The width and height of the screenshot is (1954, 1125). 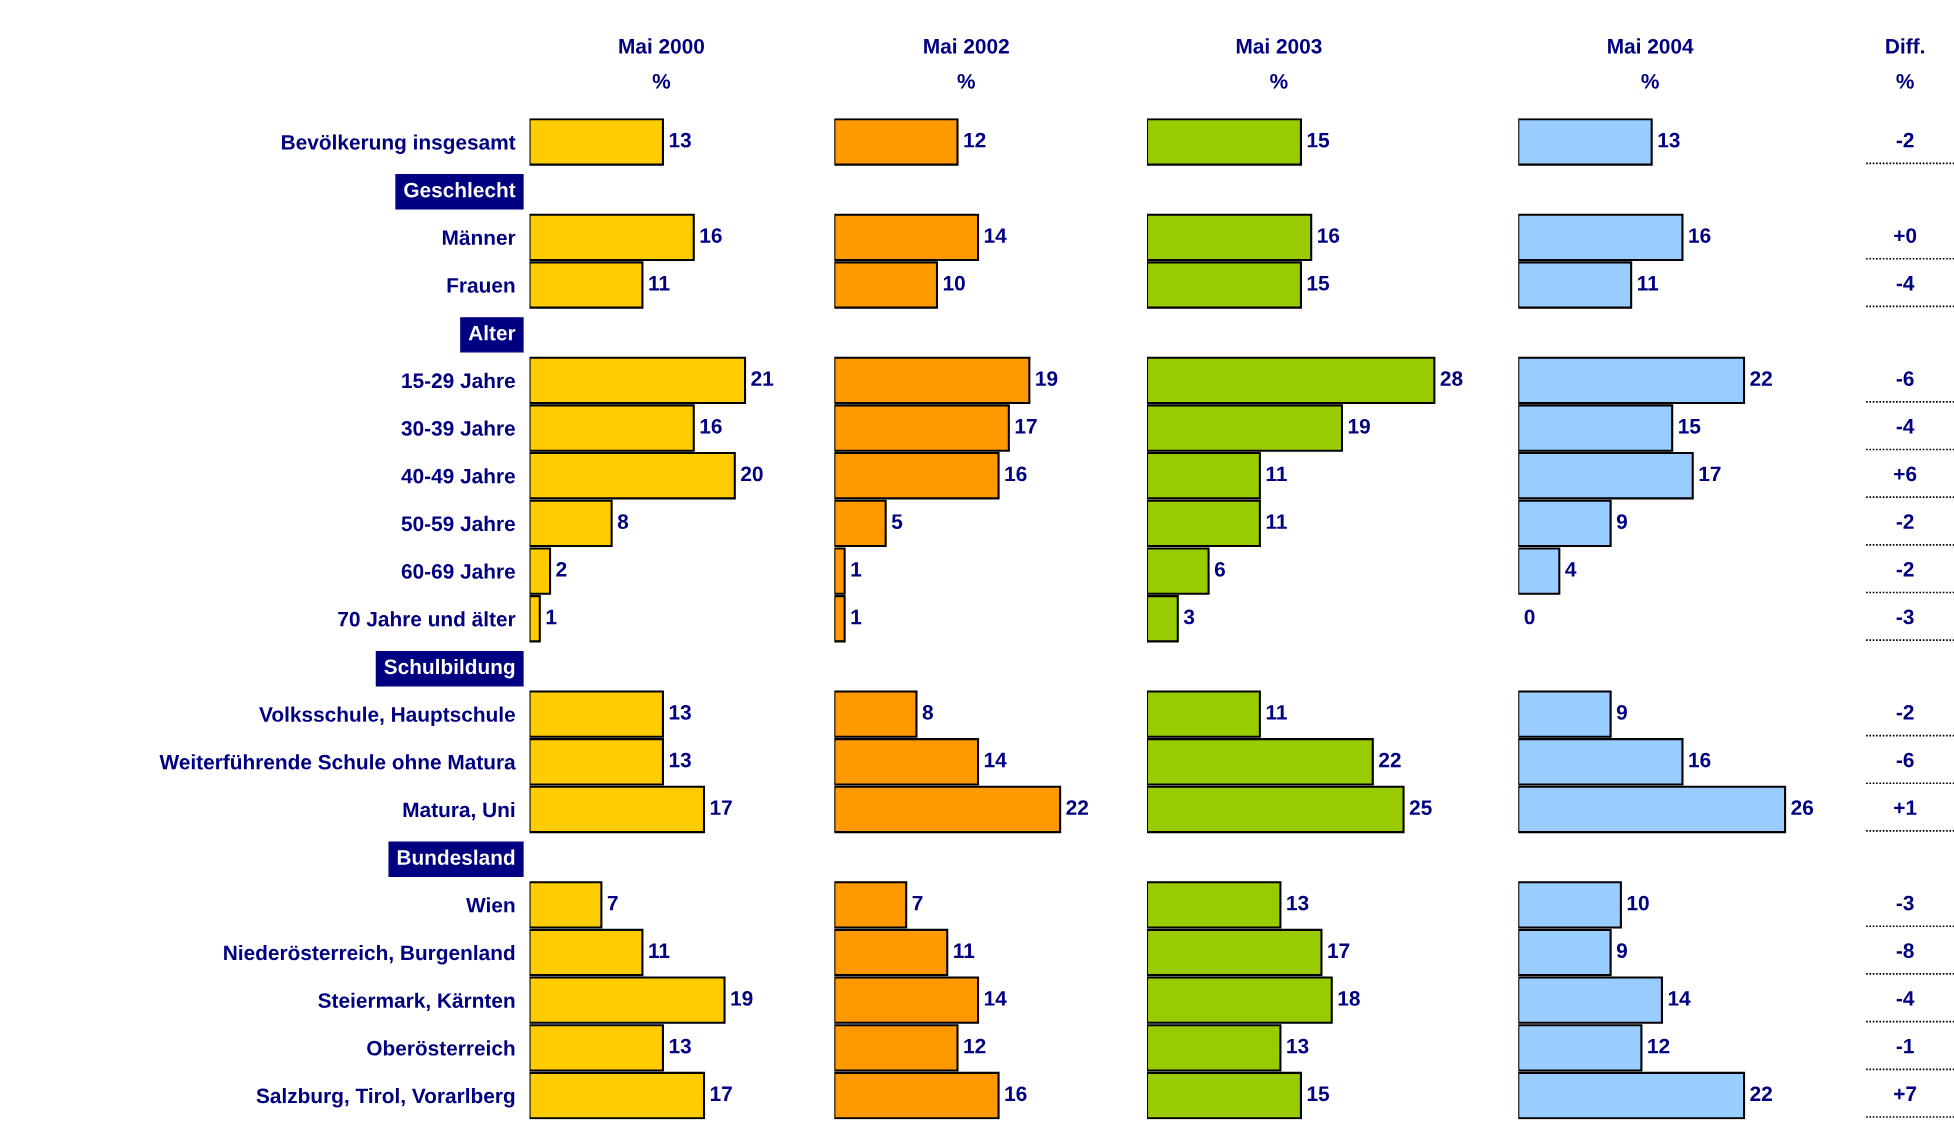 What do you see at coordinates (561, 569) in the screenshot?
I see `data-label: 2` at bounding box center [561, 569].